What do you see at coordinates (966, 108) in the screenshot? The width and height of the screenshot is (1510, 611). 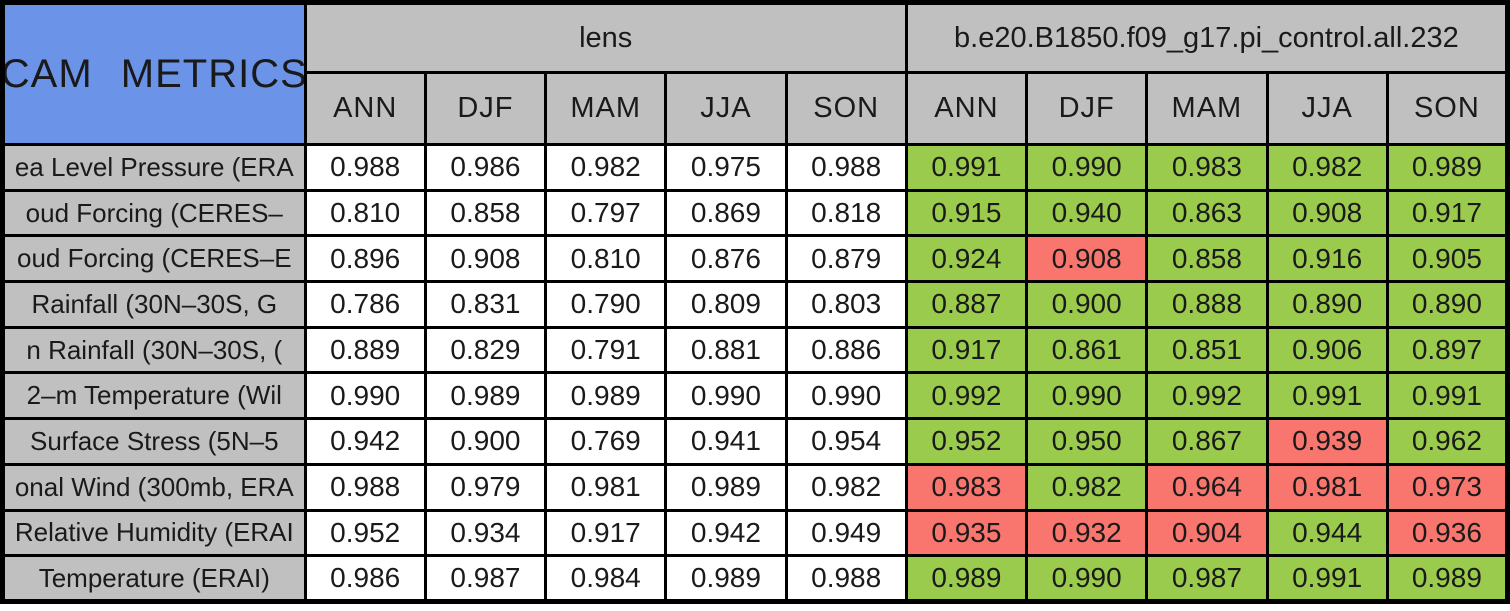 I see `season-header-control-ann: ANN` at bounding box center [966, 108].